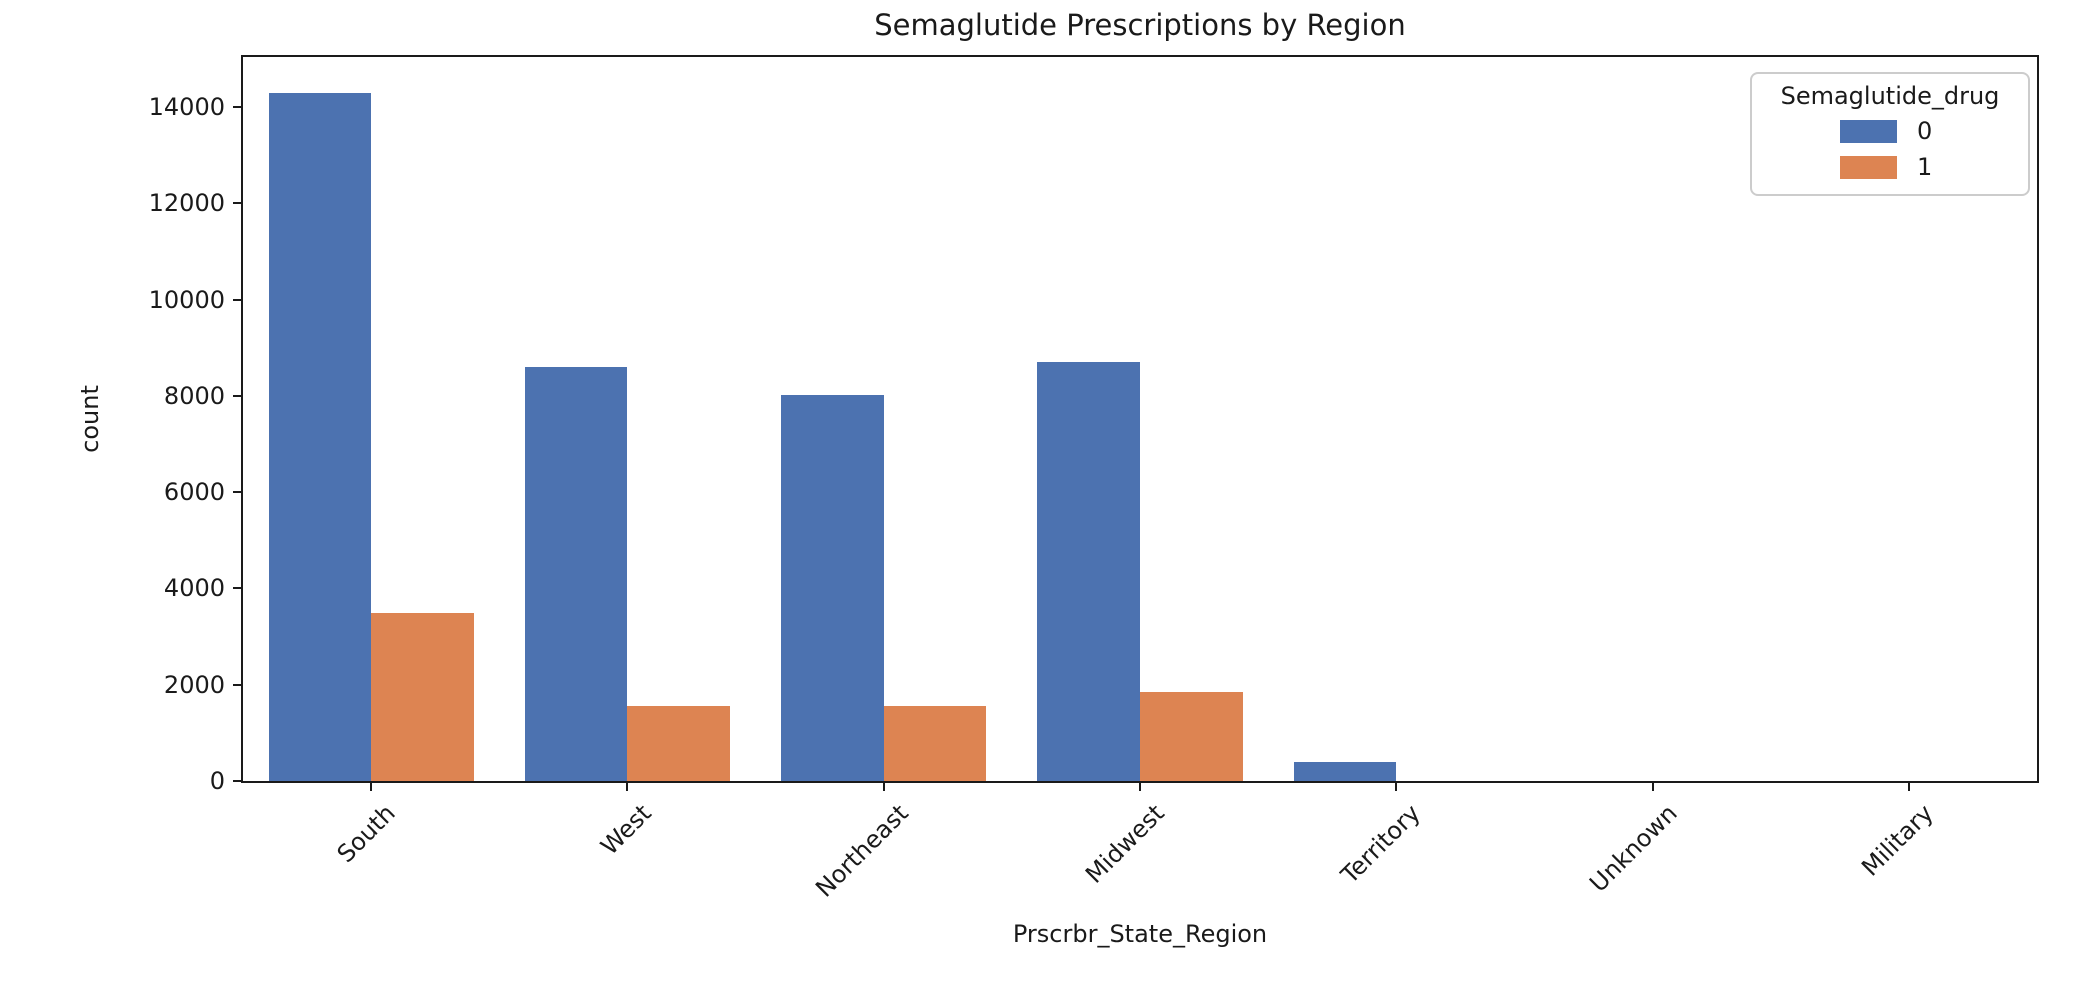  Describe the element at coordinates (194, 492) in the screenshot. I see `y-tick-label: 6000` at that location.